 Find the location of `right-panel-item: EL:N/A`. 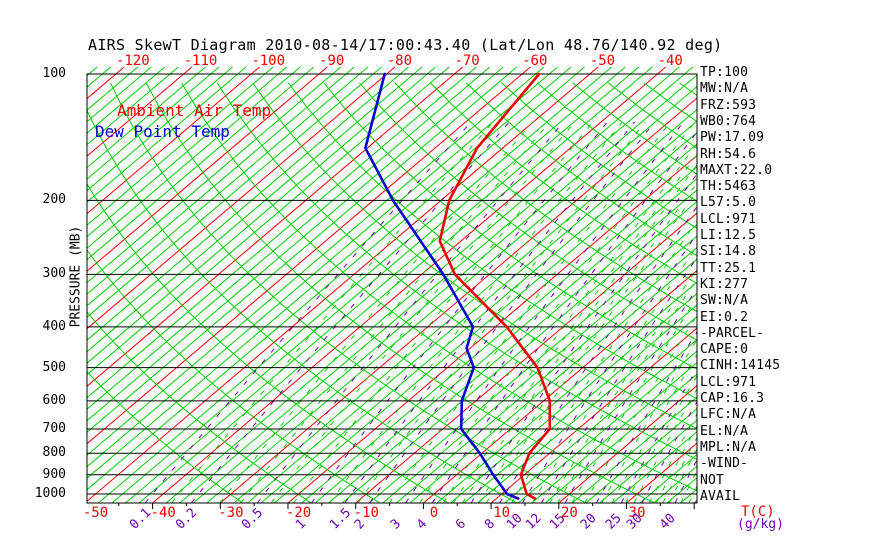

right-panel-item: EL:N/A is located at coordinates (724, 431).